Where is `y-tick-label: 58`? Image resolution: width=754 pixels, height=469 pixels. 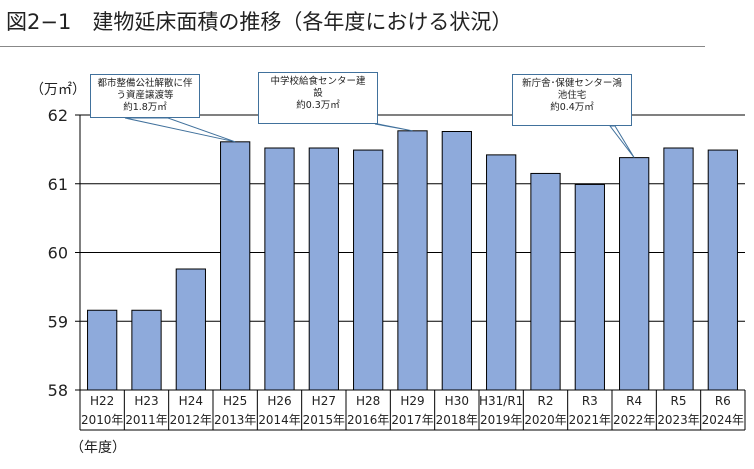
y-tick-label: 58 is located at coordinates (58, 390).